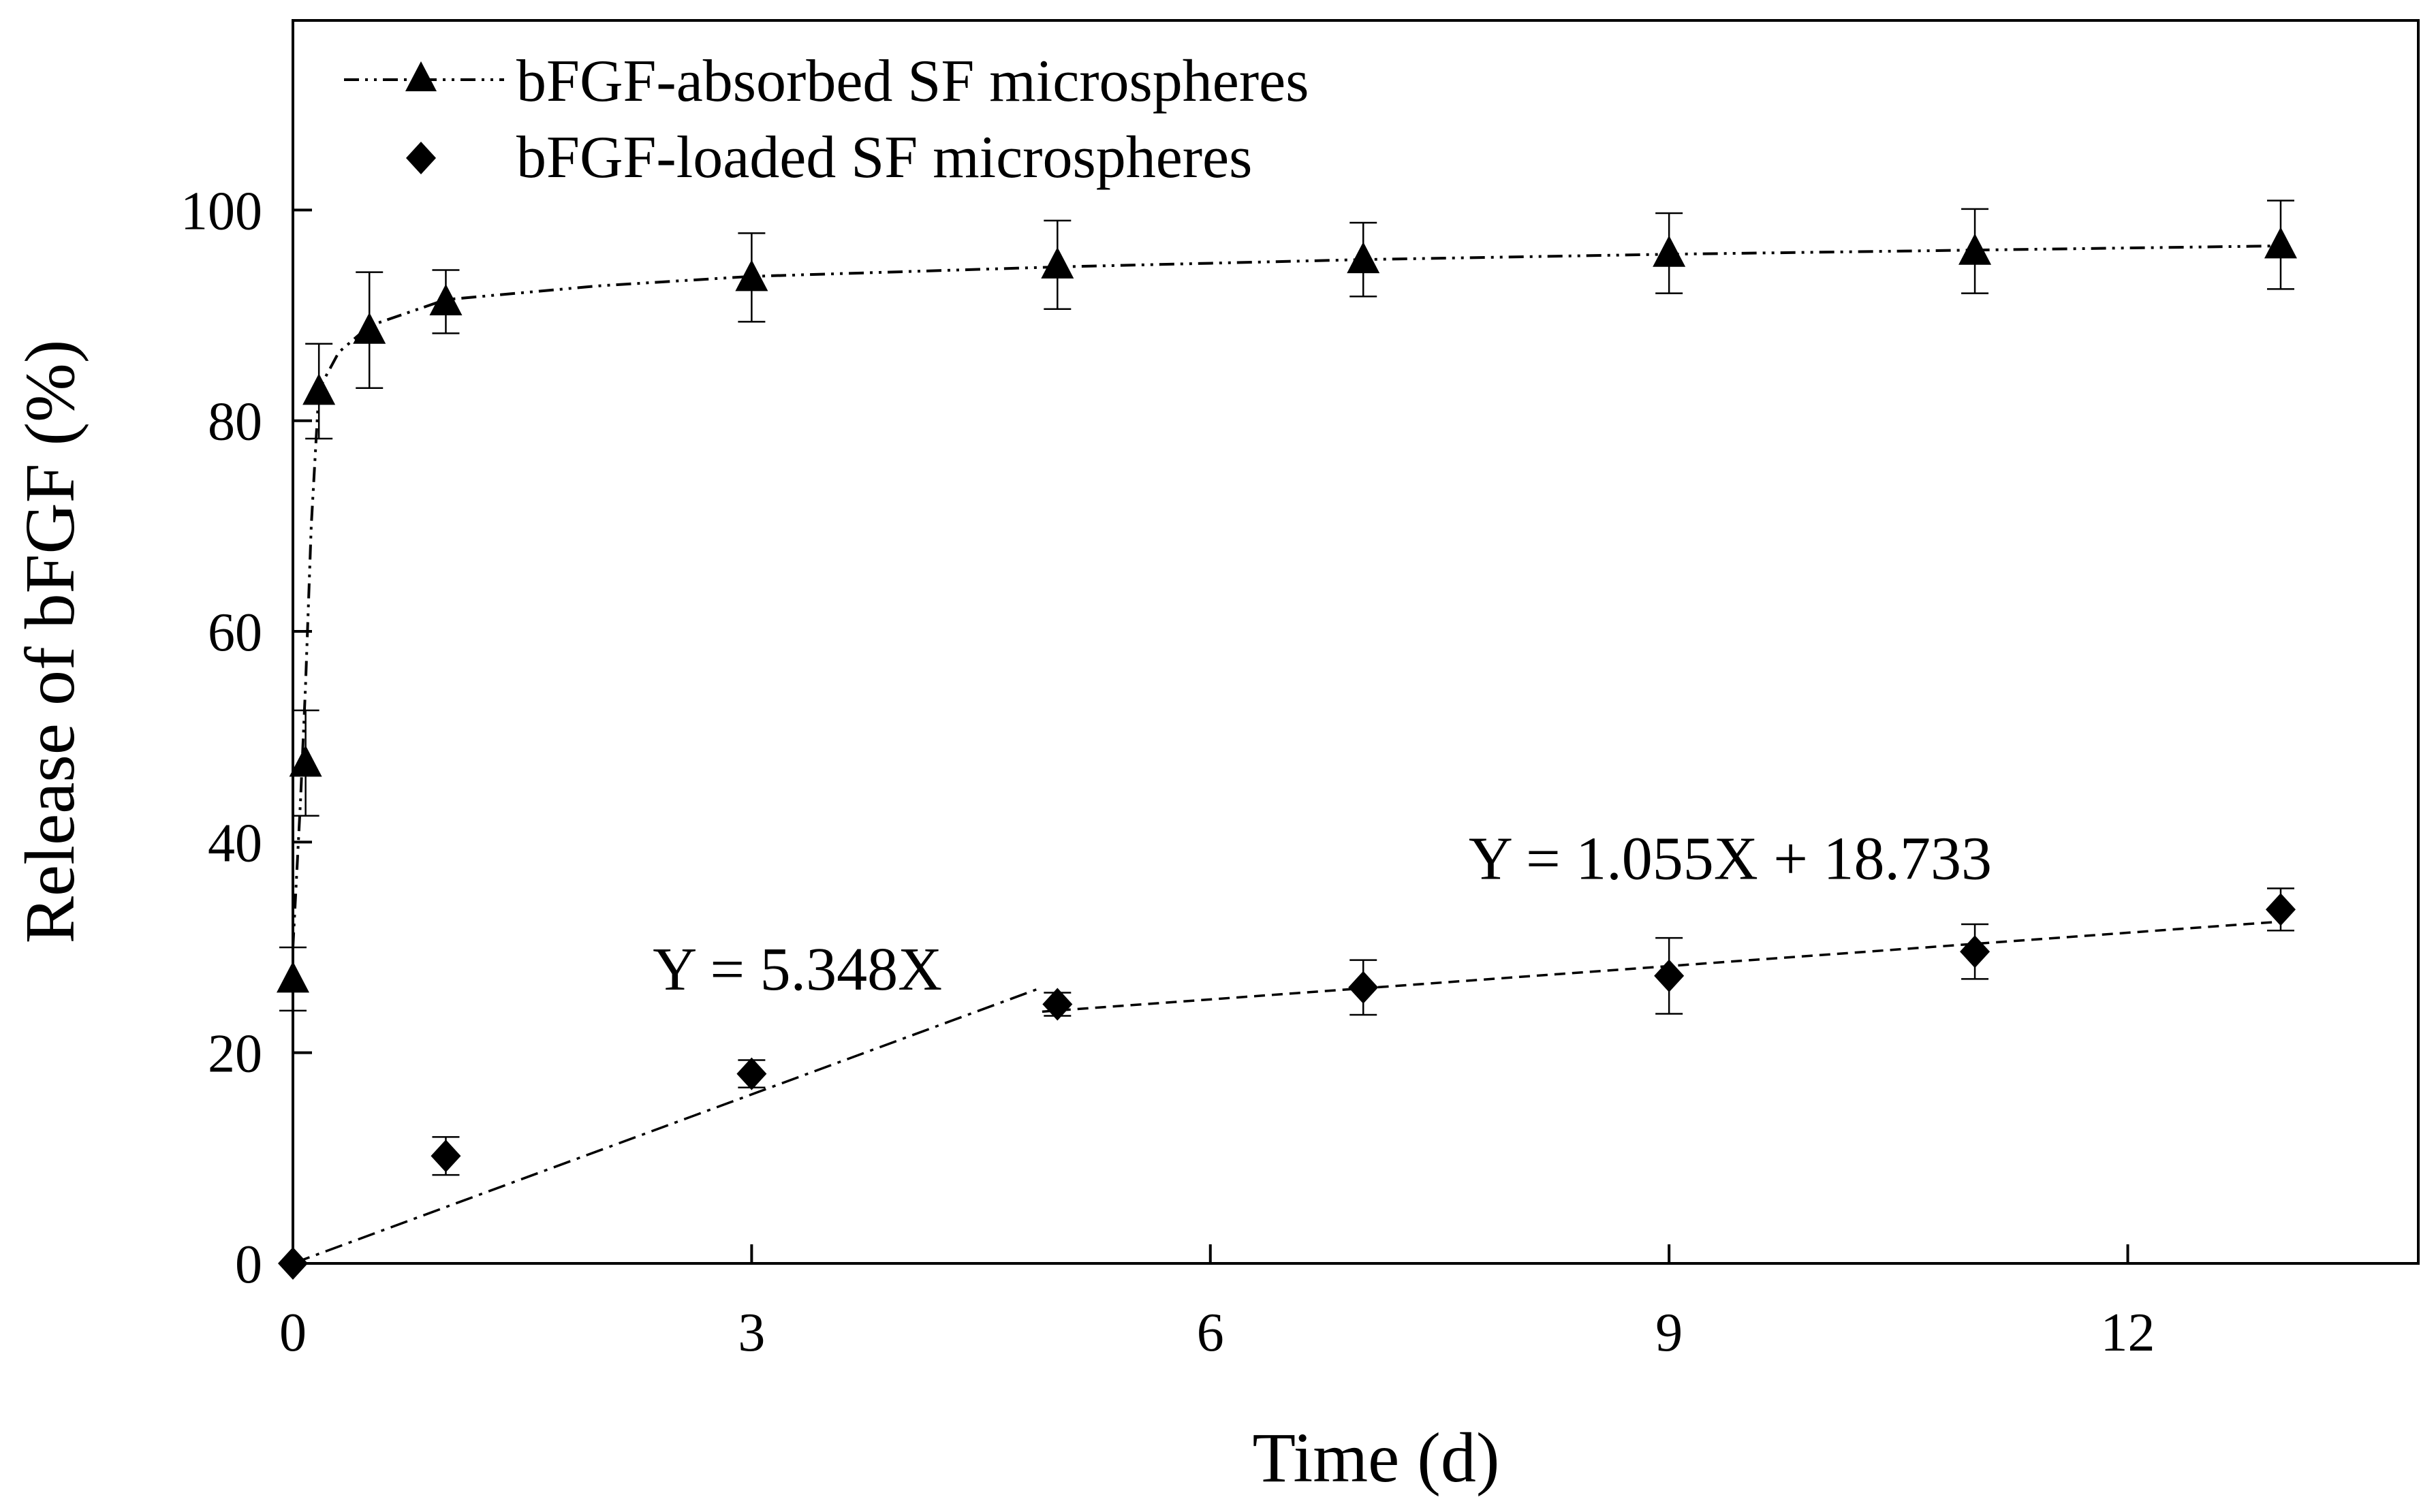 Image resolution: width=2436 pixels, height=1512 pixels. Describe the element at coordinates (1730, 858) in the screenshot. I see `equation-linear-phase: Y = 1.055X + 18.733` at that location.